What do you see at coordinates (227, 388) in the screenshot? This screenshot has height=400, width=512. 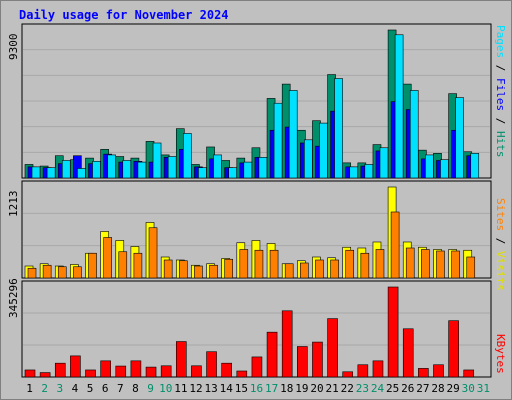 I see `x-tick-label-day-14: 14` at bounding box center [227, 388].